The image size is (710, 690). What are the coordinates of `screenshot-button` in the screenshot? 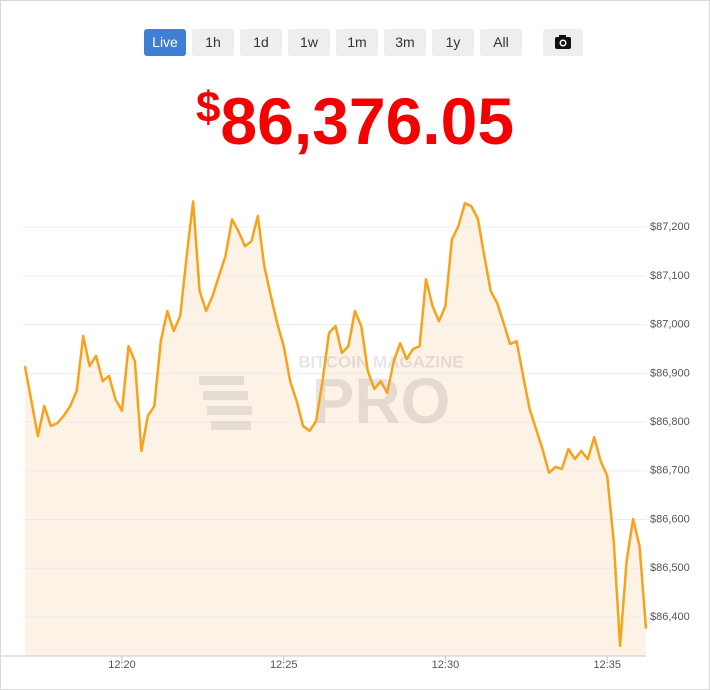 It's located at (563, 42).